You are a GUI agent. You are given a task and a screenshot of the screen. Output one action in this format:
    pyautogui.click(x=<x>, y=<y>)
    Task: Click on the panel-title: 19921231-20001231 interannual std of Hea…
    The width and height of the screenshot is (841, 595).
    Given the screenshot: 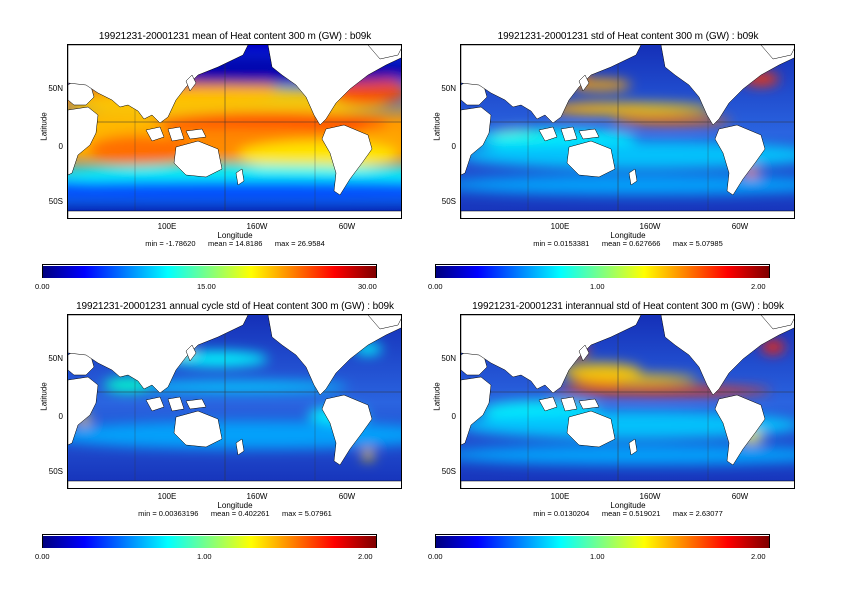 What is the action you would take?
    pyautogui.click(x=628, y=306)
    